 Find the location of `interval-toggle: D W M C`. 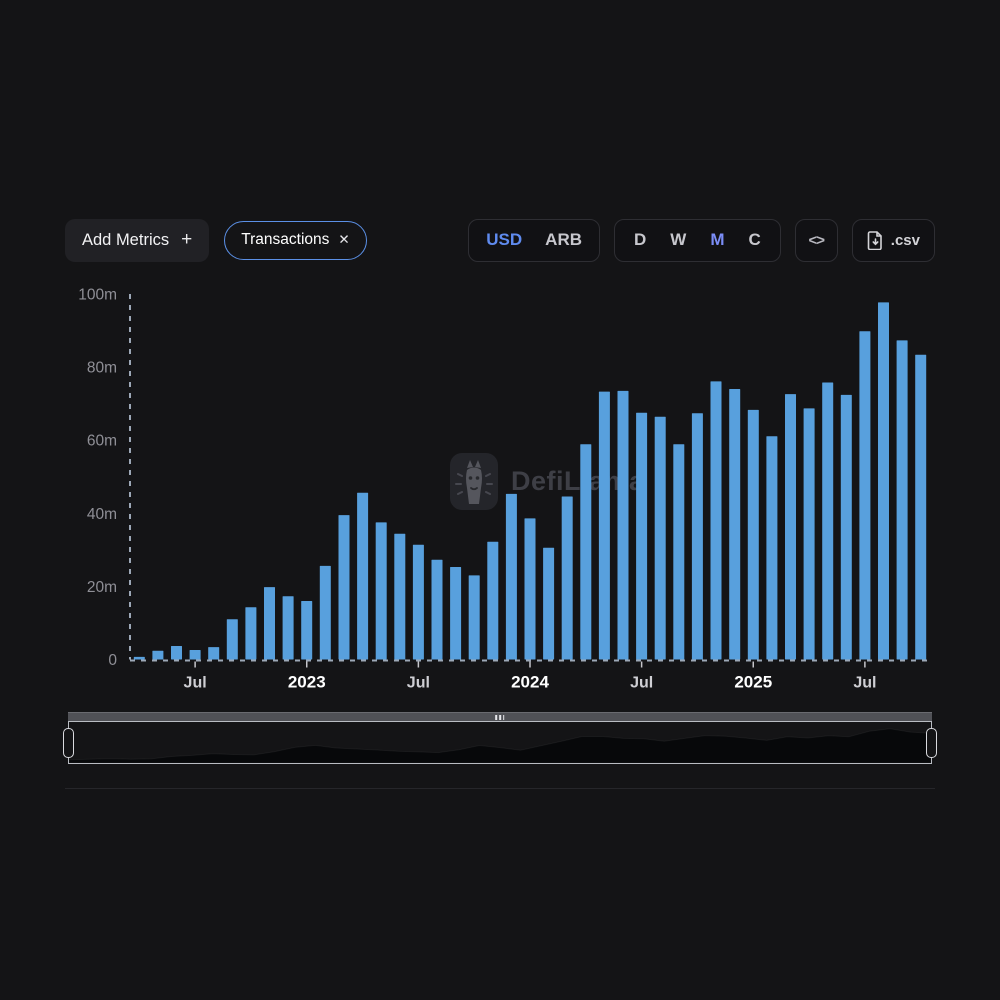

interval-toggle: D W M C is located at coordinates (697, 240).